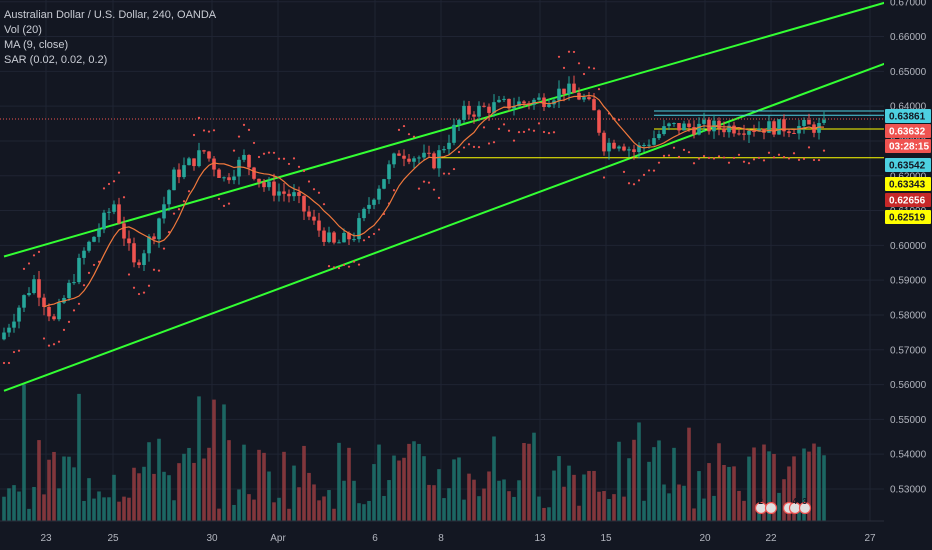 The height and width of the screenshot is (550, 932). I want to click on price-tag-label: 0.63861, so click(907, 117).